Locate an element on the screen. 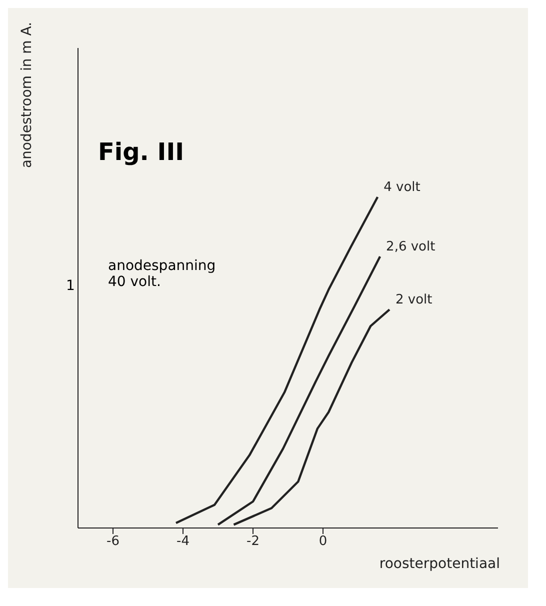 This screenshot has width=546, height=606. x-tick-label: -2 is located at coordinates (253, 542).